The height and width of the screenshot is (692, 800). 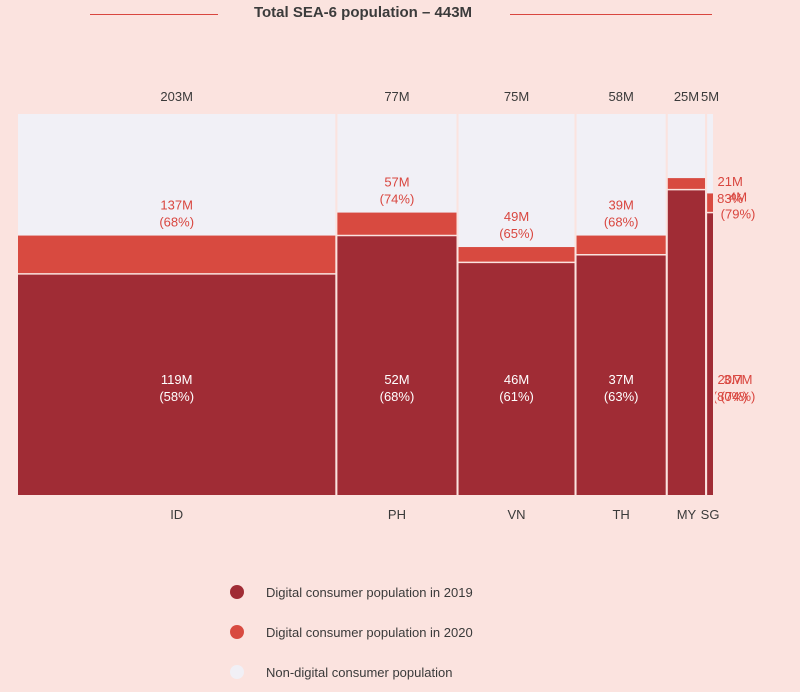 I want to click on legend-swatch-2020, so click(x=237, y=632).